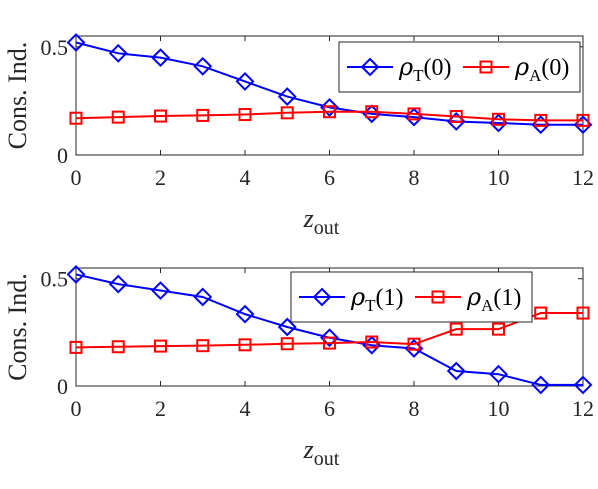 This screenshot has height=489, width=598. I want to click on panel1-legend-entry-rho-a-marker, so click(486, 67).